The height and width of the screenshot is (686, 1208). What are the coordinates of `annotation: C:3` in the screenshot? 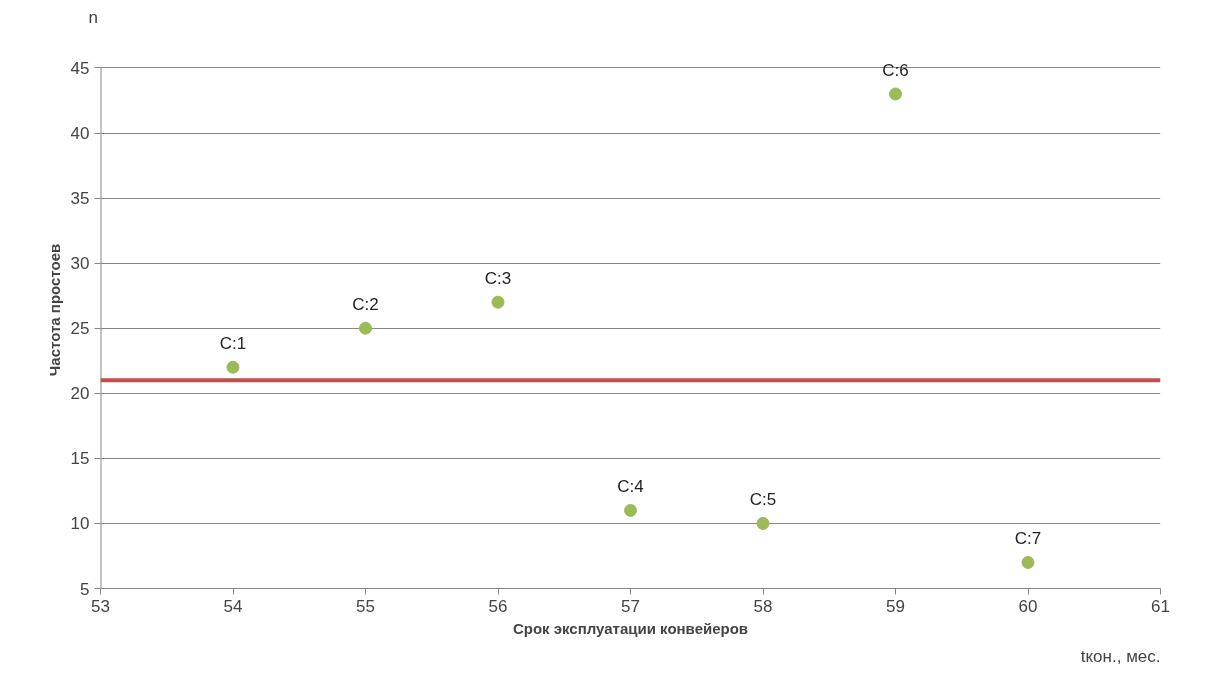 It's located at (498, 279).